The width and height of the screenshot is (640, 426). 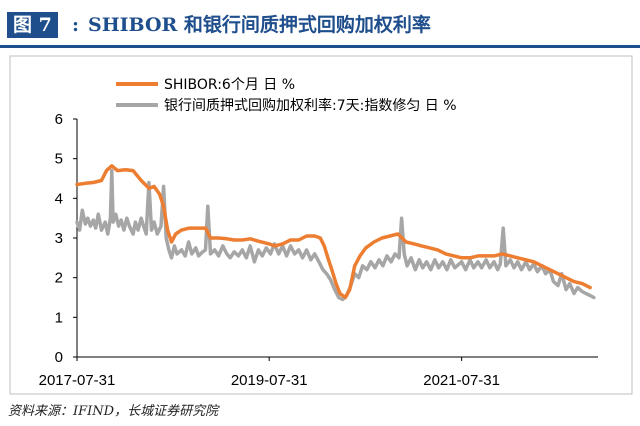 What do you see at coordinates (59, 198) in the screenshot?
I see `y-tick-label-4: 4` at bounding box center [59, 198].